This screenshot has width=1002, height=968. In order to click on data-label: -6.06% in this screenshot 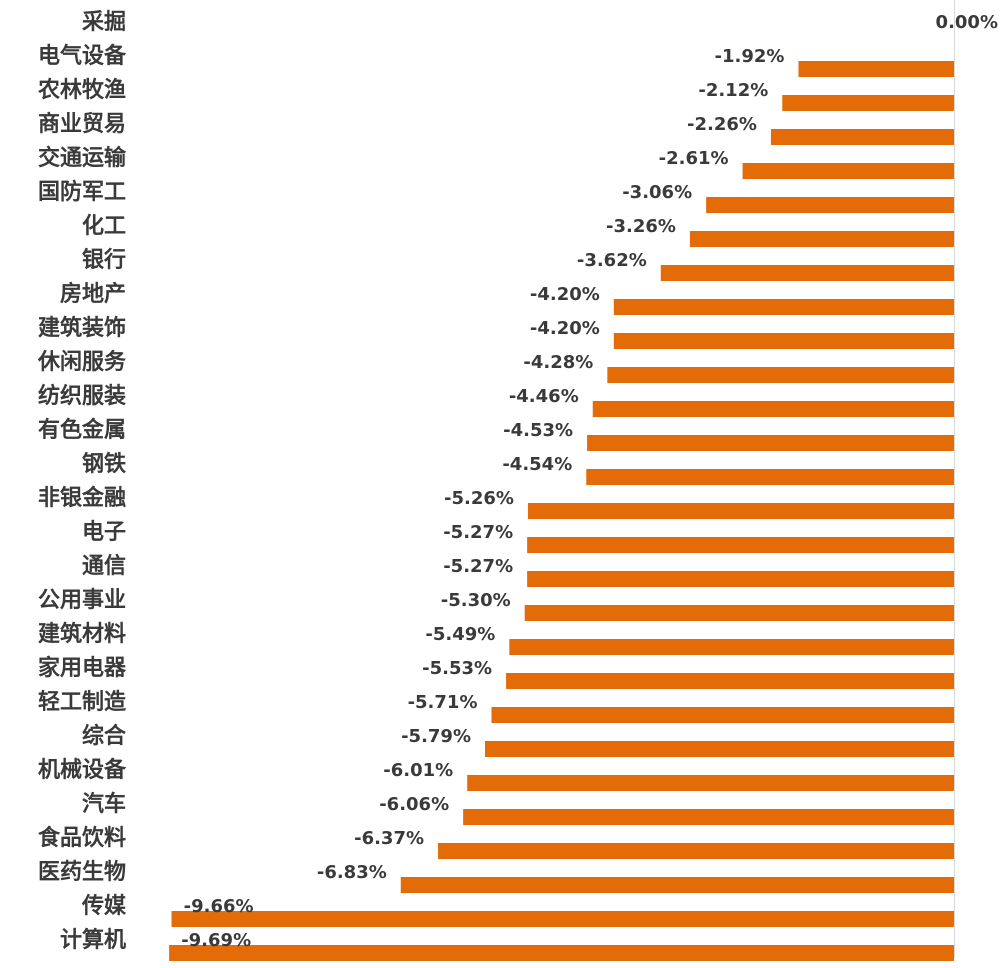, I will do `click(414, 804)`.